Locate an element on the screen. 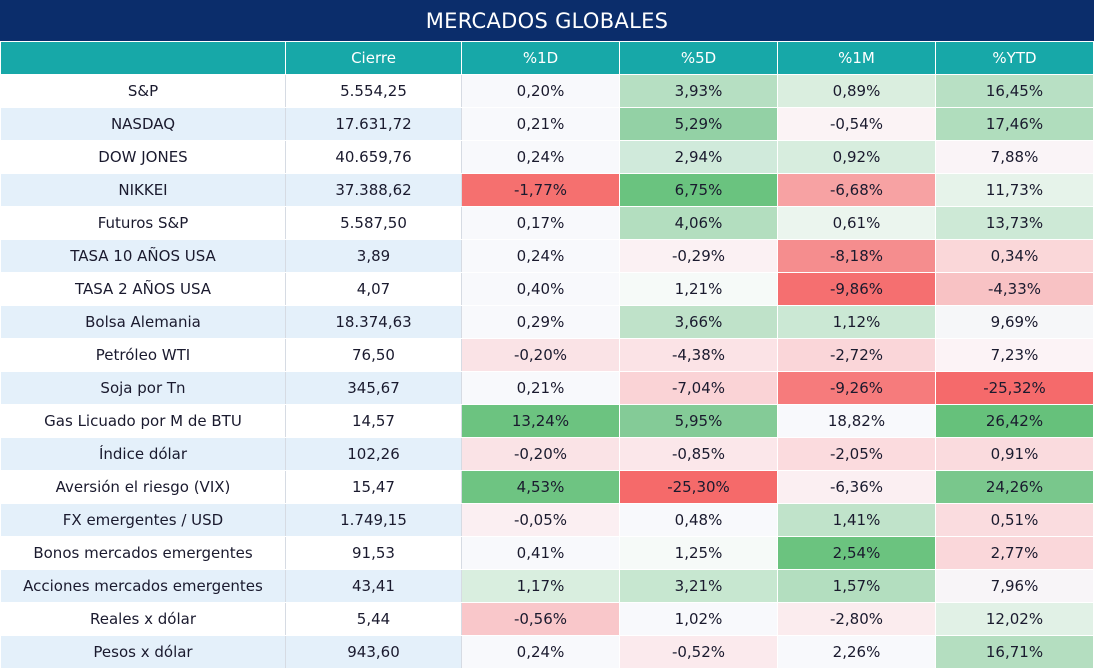 Image resolution: width=1094 pixels, height=670 pixels. row-ytd-cell: 9,69% is located at coordinates (1014, 322).